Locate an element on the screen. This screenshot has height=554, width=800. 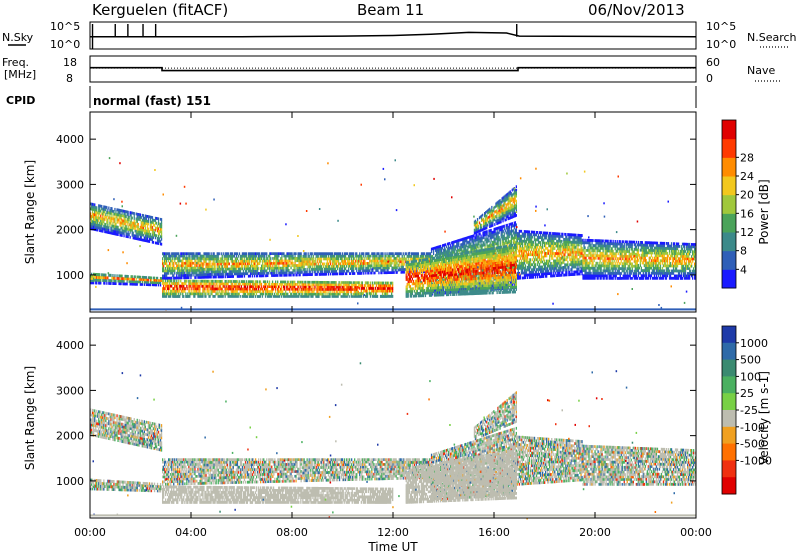
cpid-label: CPID is located at coordinates (20, 100).